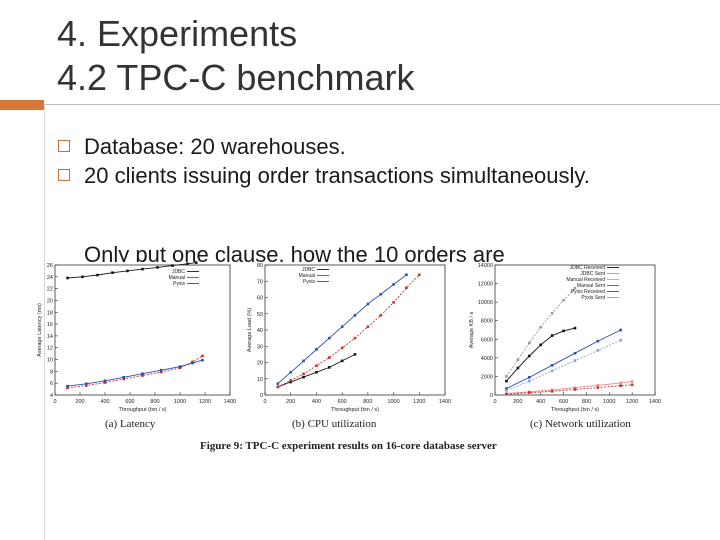  What do you see at coordinates (445, 402) in the screenshot?
I see `x-tick-label: 1400` at bounding box center [445, 402].